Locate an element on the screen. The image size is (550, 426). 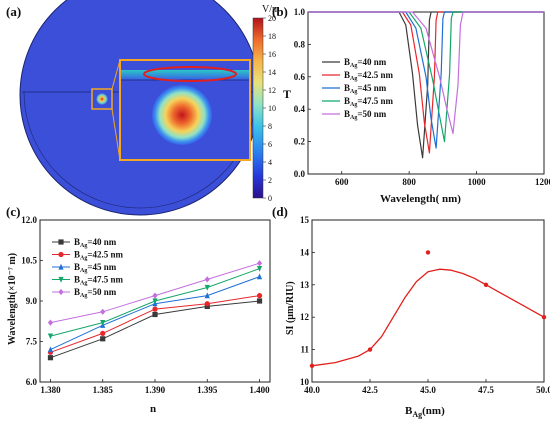
colorbar-tick-label: 20 is located at coordinates (272, 18).